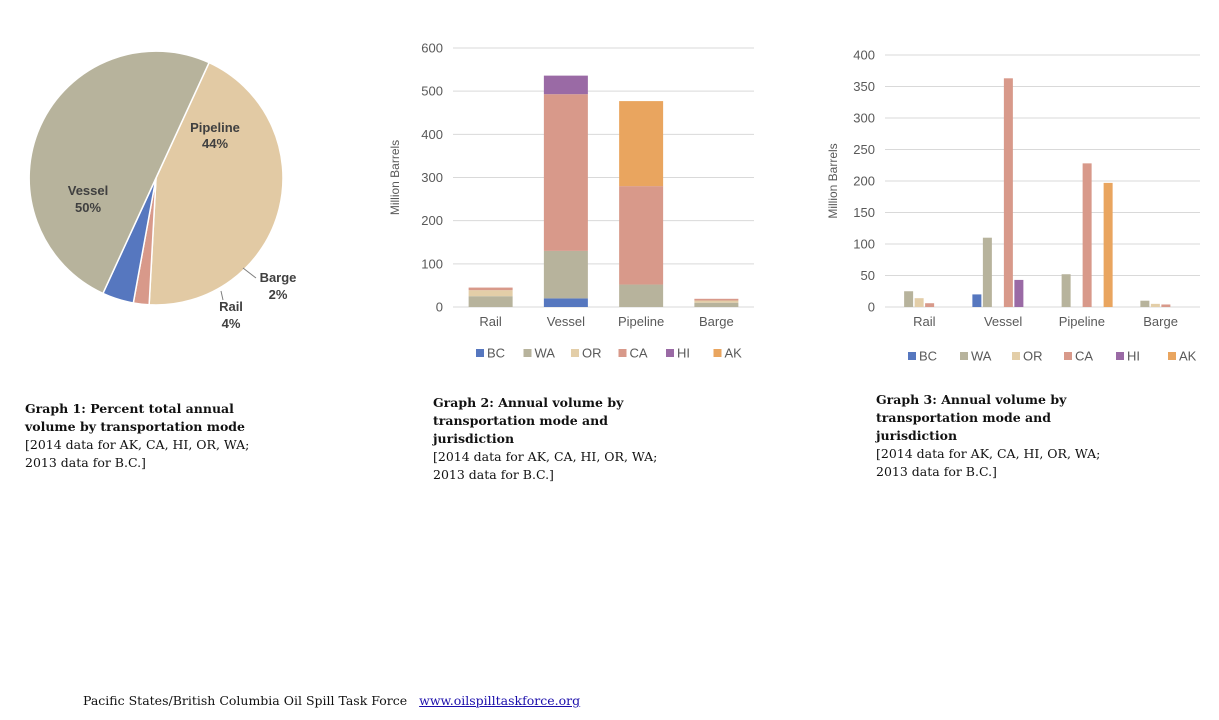  I want to click on pie-label-rail: Rail, so click(231, 306).